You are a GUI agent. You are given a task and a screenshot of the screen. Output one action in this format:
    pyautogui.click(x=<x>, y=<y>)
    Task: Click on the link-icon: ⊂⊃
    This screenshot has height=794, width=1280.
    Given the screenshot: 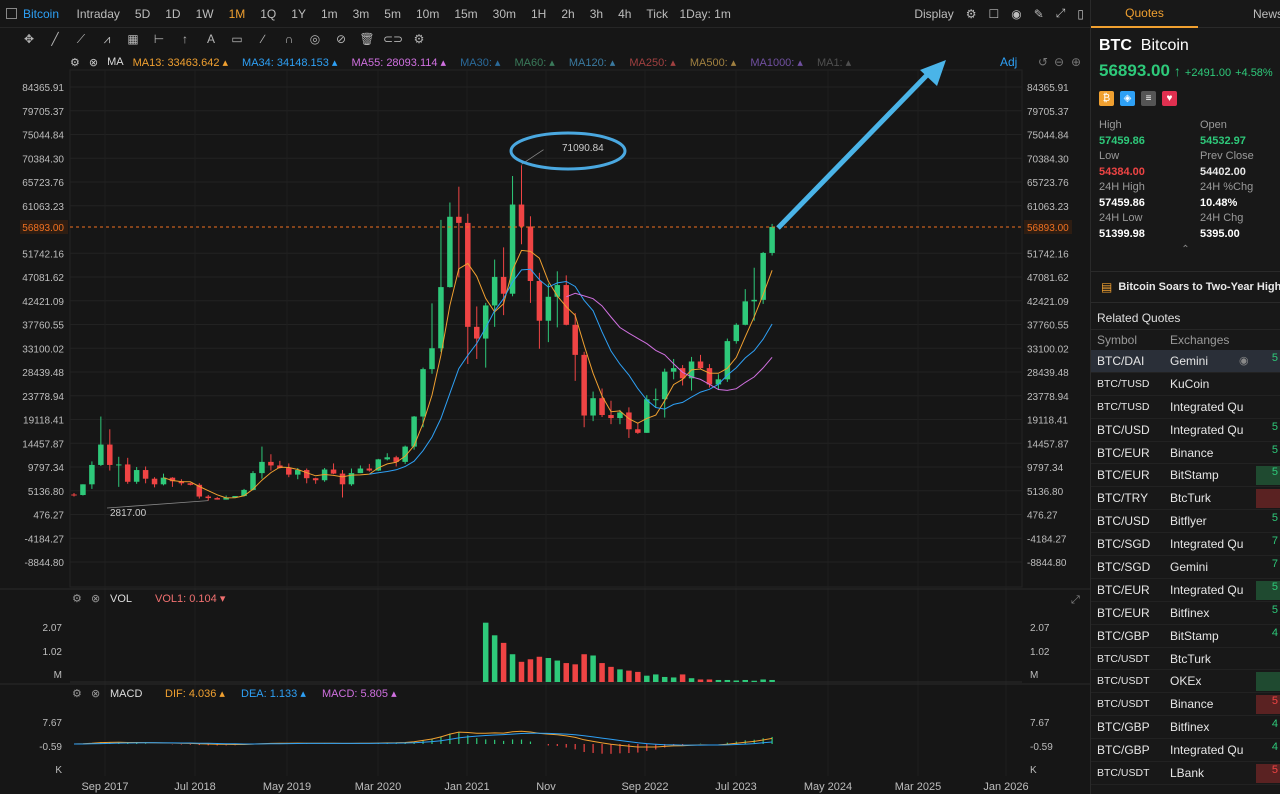 What is the action you would take?
    pyautogui.click(x=393, y=39)
    